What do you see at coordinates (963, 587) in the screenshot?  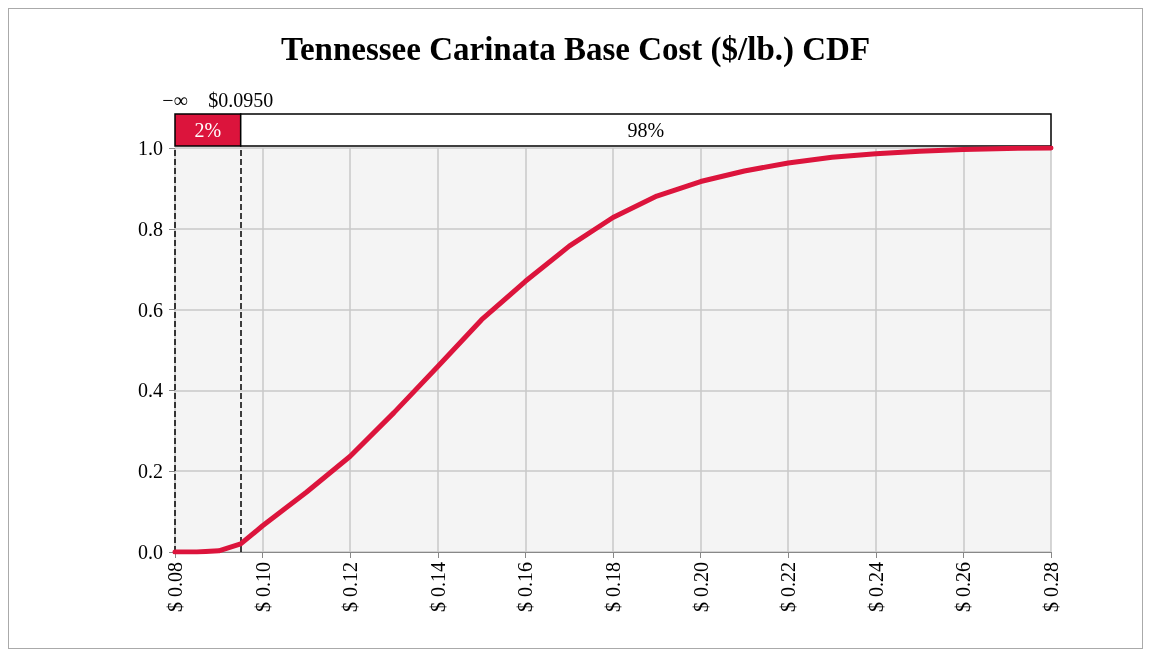 I see `x-tick-label: $ 0.26` at bounding box center [963, 587].